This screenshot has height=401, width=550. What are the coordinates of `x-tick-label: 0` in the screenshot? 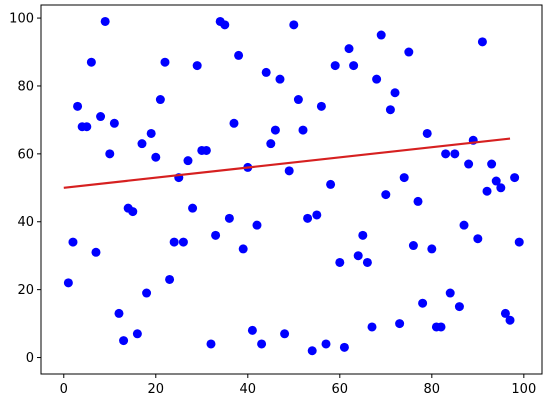 It's located at (64, 389).